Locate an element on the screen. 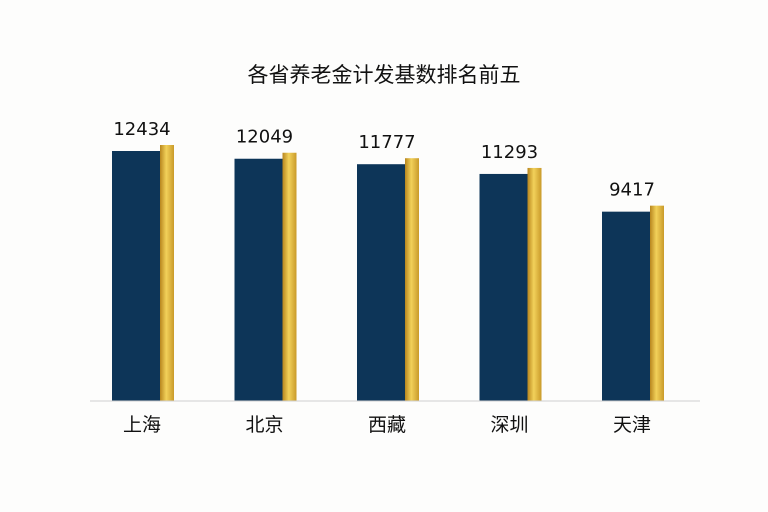 This screenshot has width=768, height=512. value-label-4: 9417 is located at coordinates (632, 190).